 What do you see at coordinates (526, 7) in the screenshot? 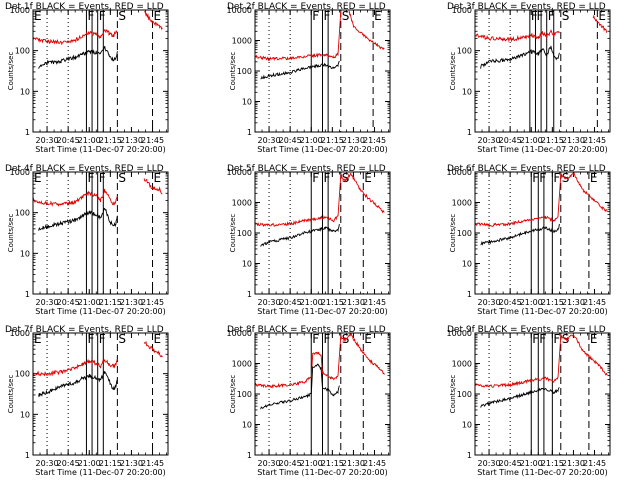
I see `panel-title: Det 3f BLACK = Events, RED = LLD` at bounding box center [526, 7].